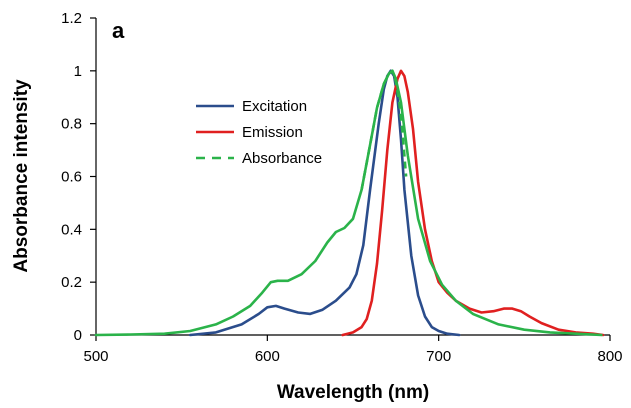 This screenshot has width=631, height=408. What do you see at coordinates (438, 356) in the screenshot?
I see `x-tick-label: 700` at bounding box center [438, 356].